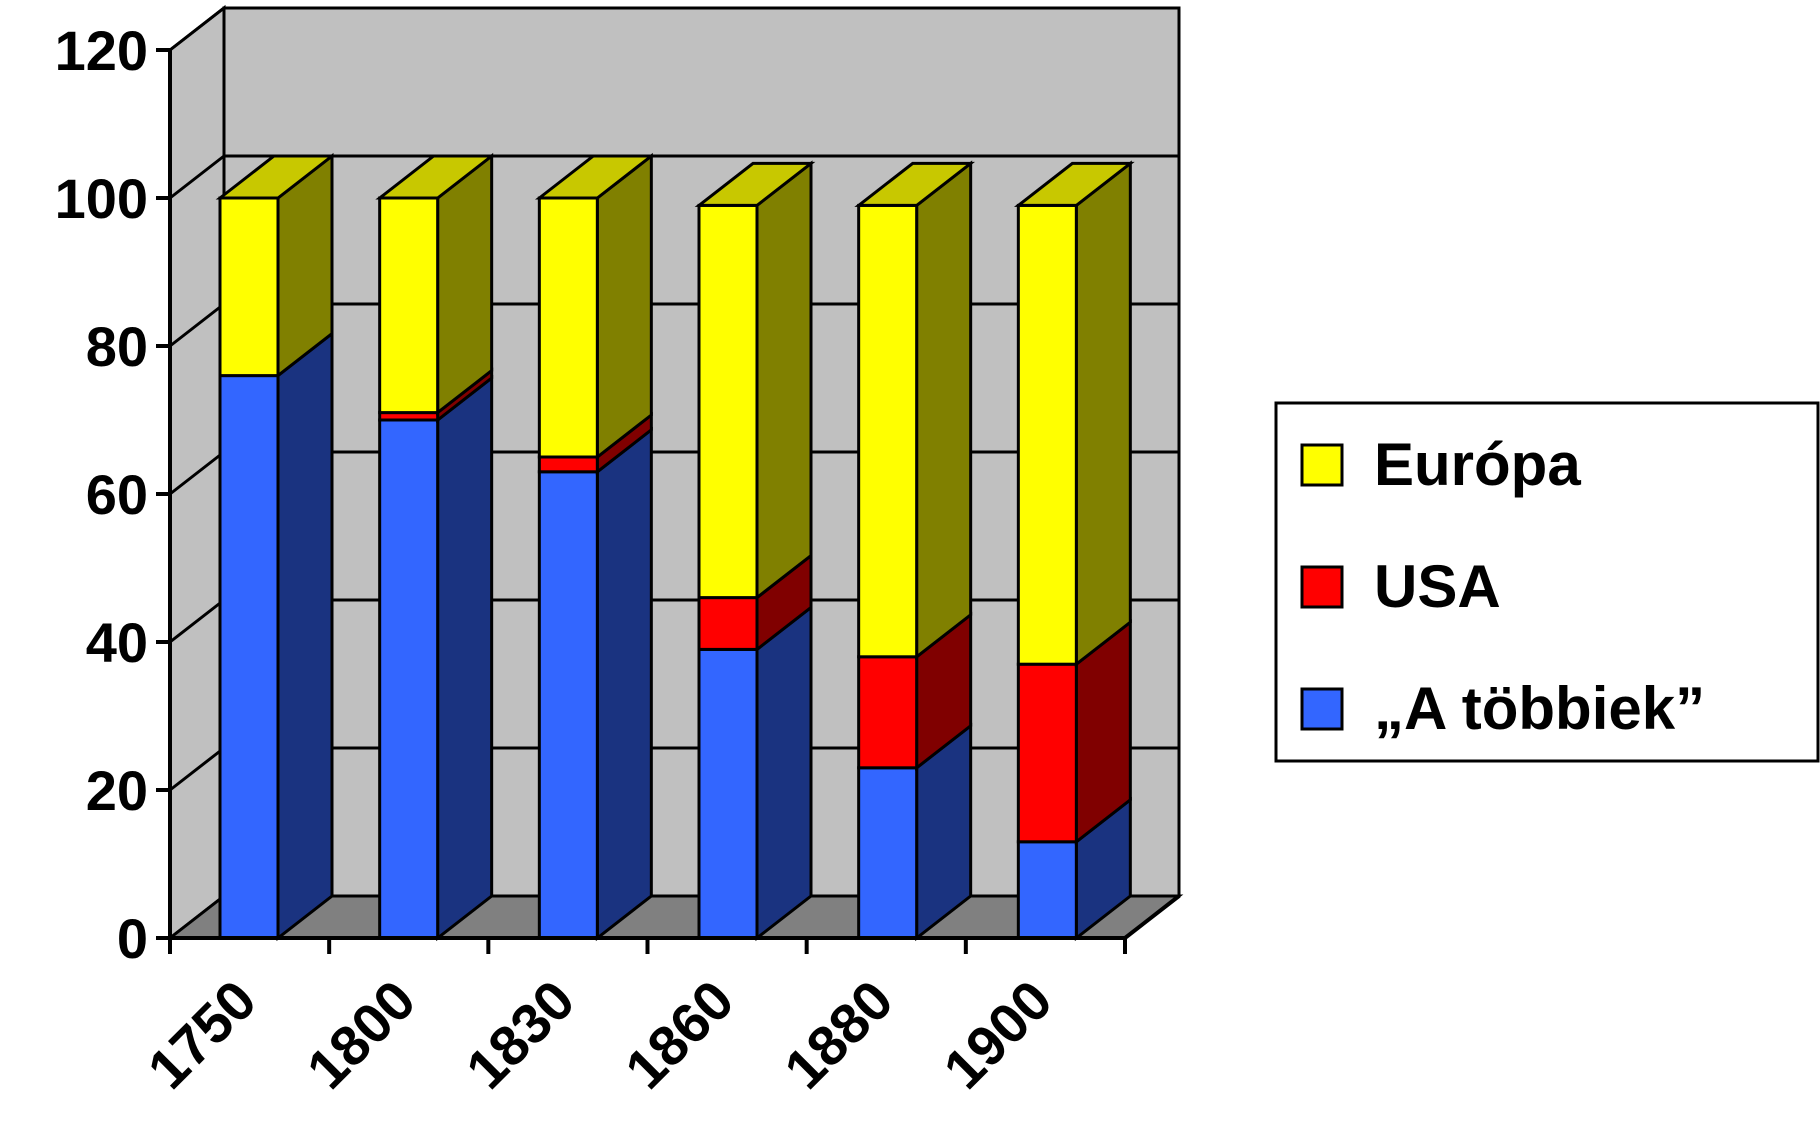  Describe the element at coordinates (101, 50) in the screenshot. I see `y-tick-label: 120` at that location.